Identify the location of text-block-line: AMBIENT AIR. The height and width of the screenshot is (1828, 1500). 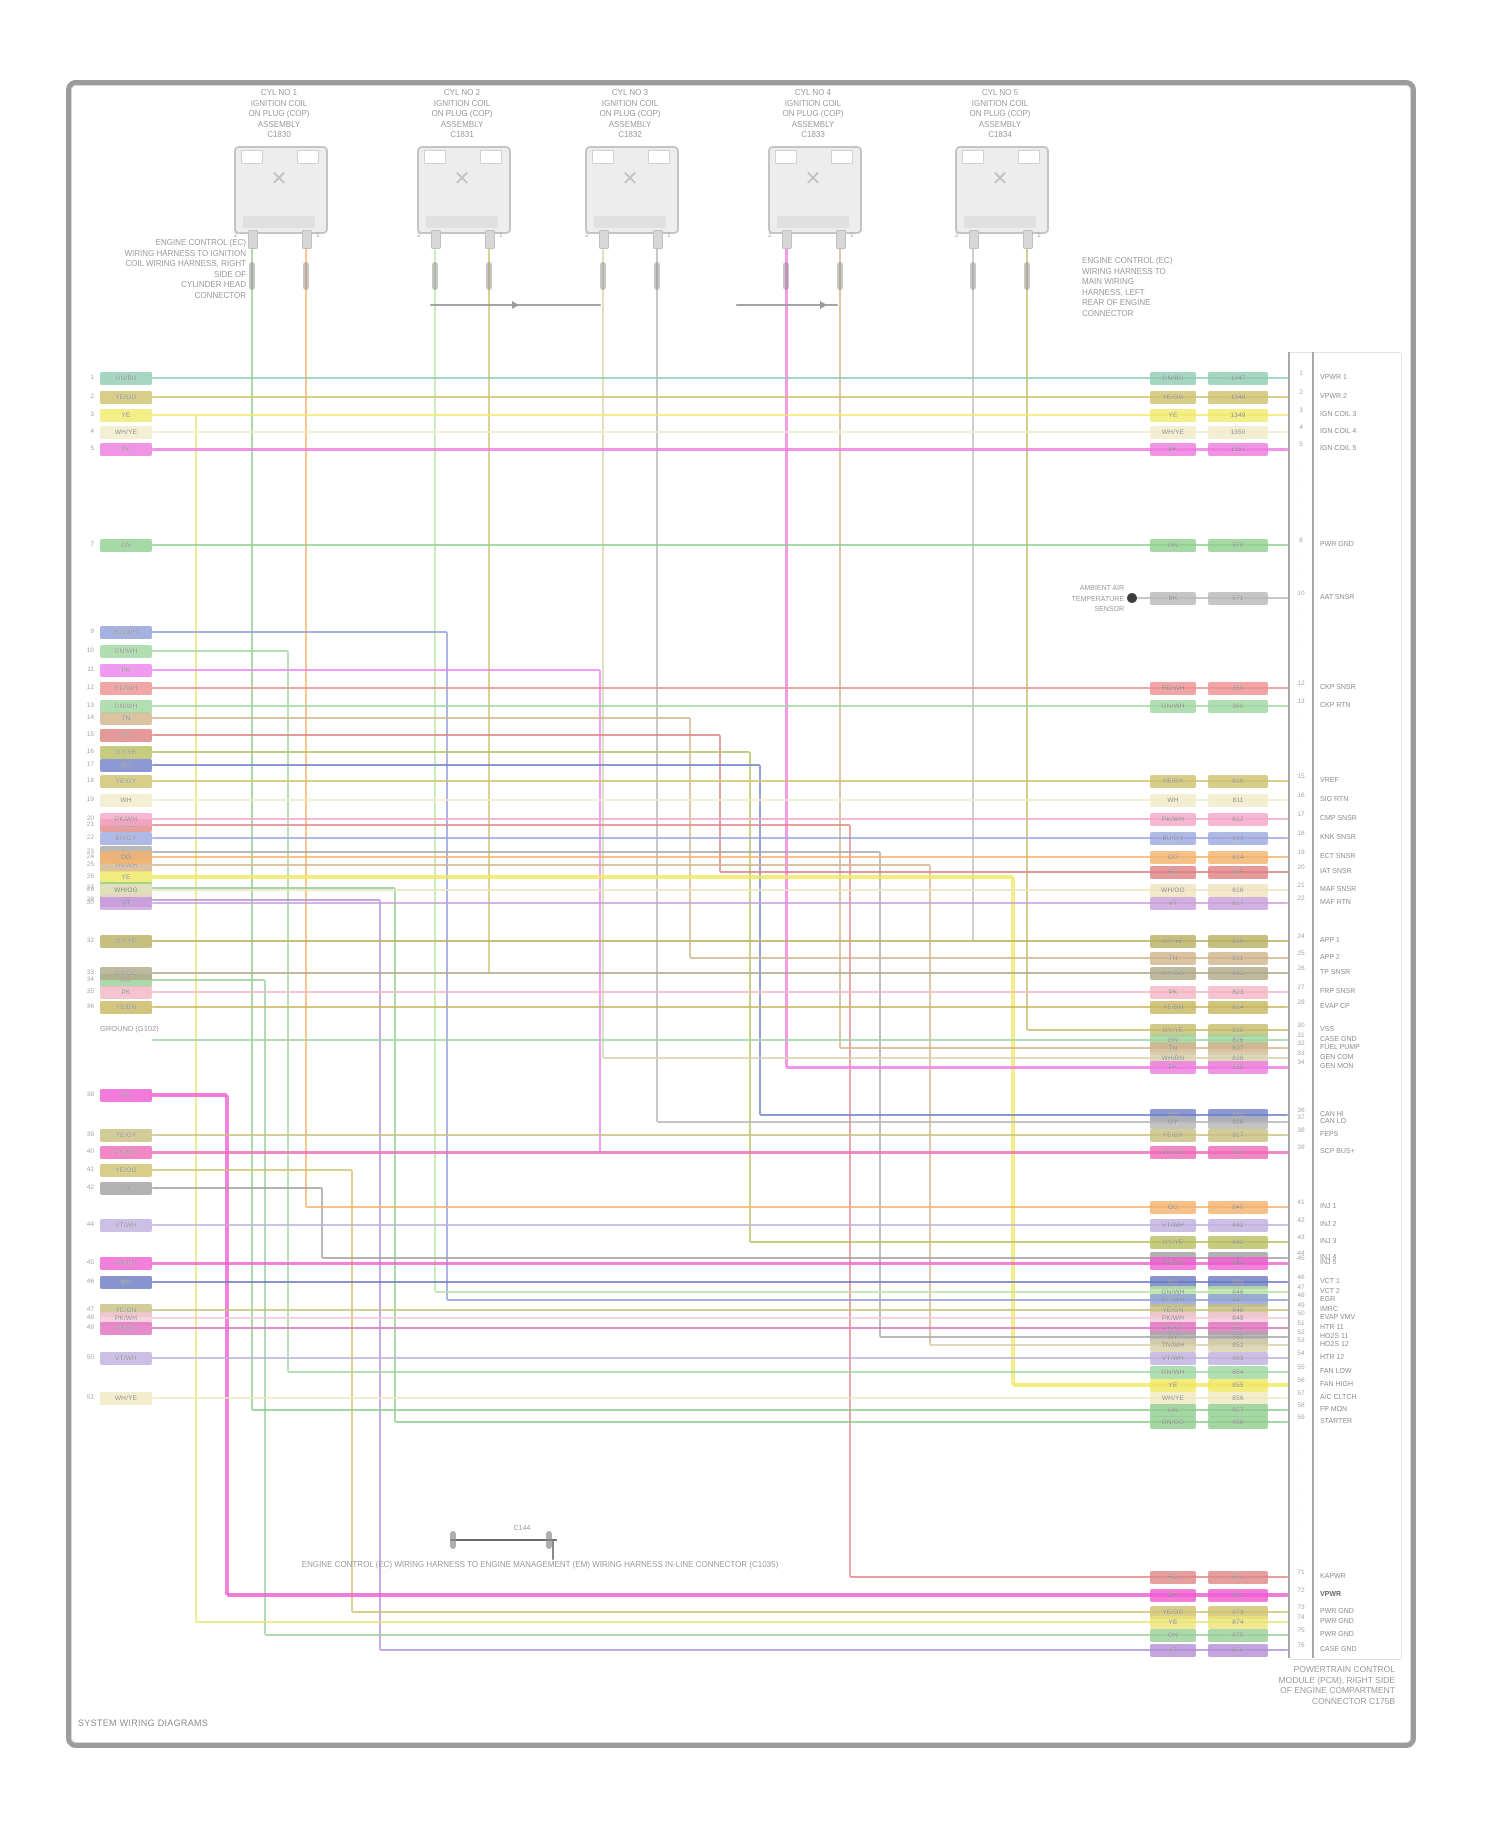
(1101, 588).